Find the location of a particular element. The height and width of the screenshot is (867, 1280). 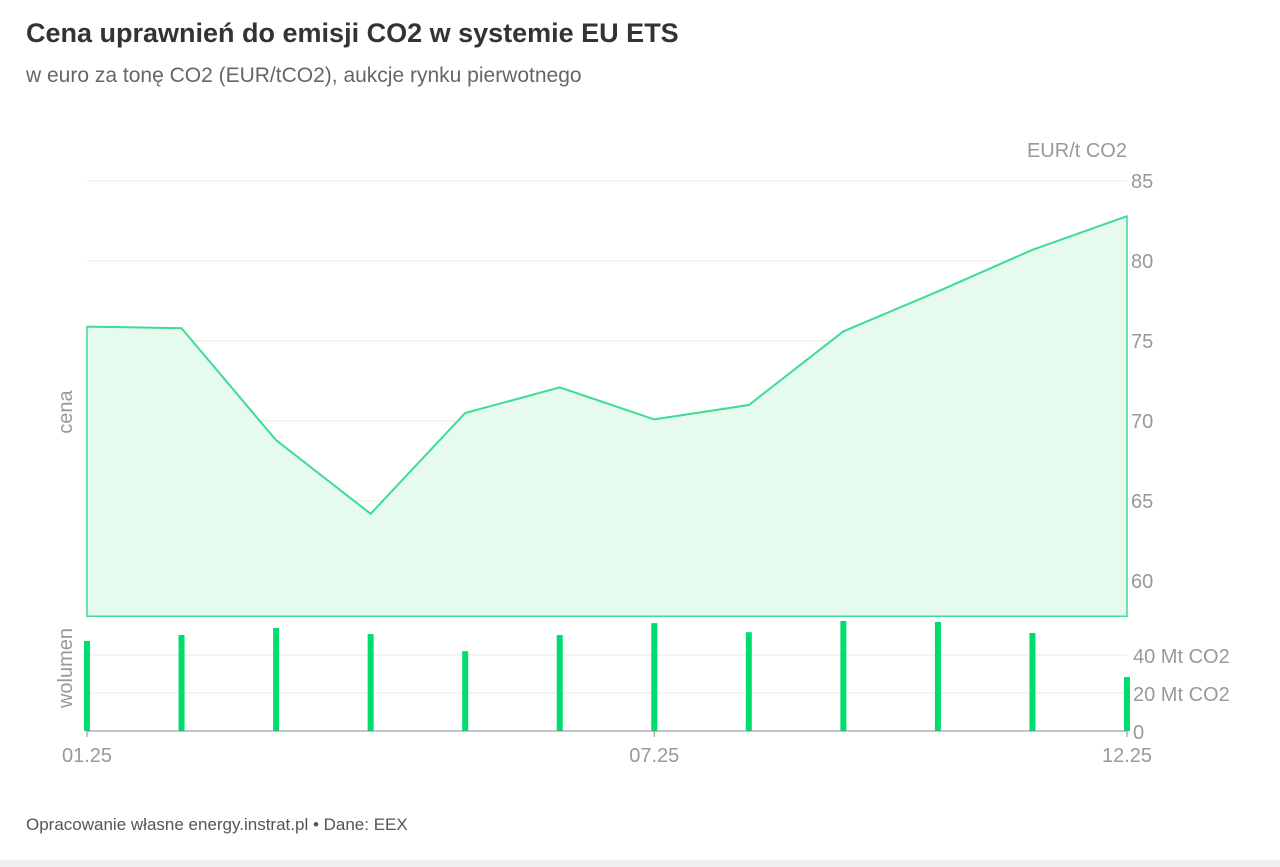

price-tick-label: 70 is located at coordinates (1142, 422).